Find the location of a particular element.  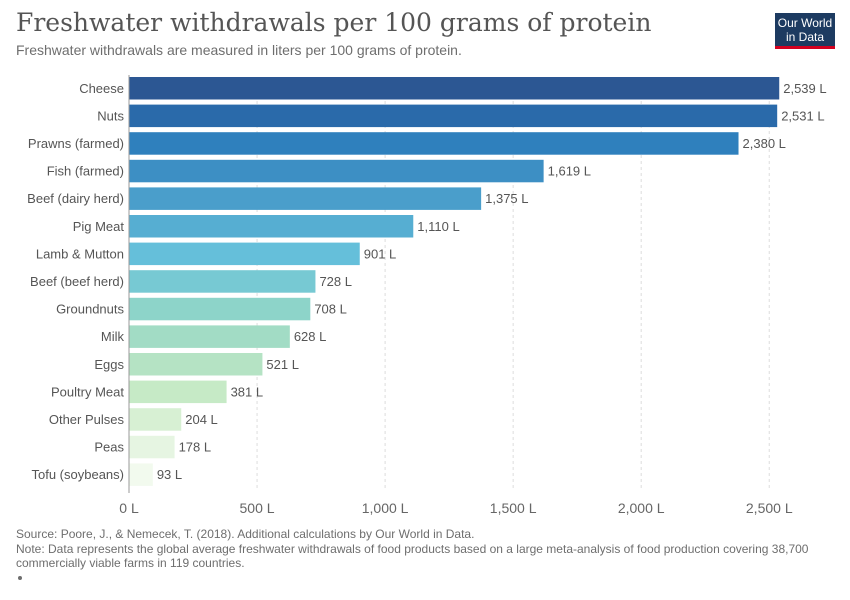

value-label: 728 L is located at coordinates (335, 281).